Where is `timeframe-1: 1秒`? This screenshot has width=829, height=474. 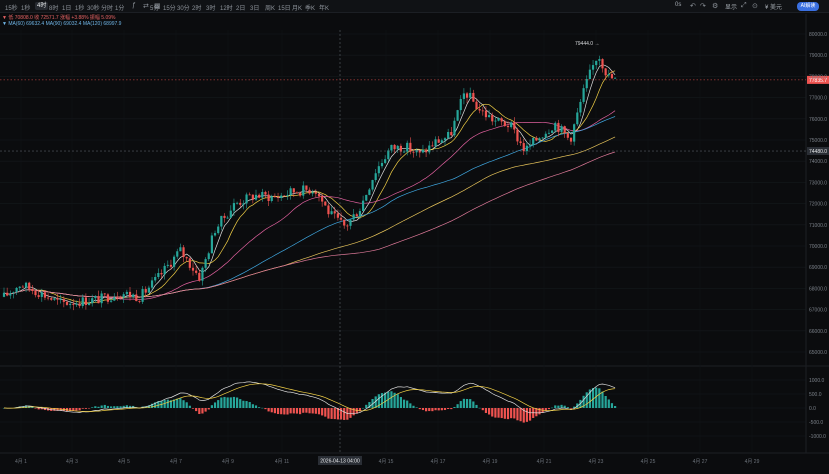
timeframe-1: 1秒 is located at coordinates (26, 9).